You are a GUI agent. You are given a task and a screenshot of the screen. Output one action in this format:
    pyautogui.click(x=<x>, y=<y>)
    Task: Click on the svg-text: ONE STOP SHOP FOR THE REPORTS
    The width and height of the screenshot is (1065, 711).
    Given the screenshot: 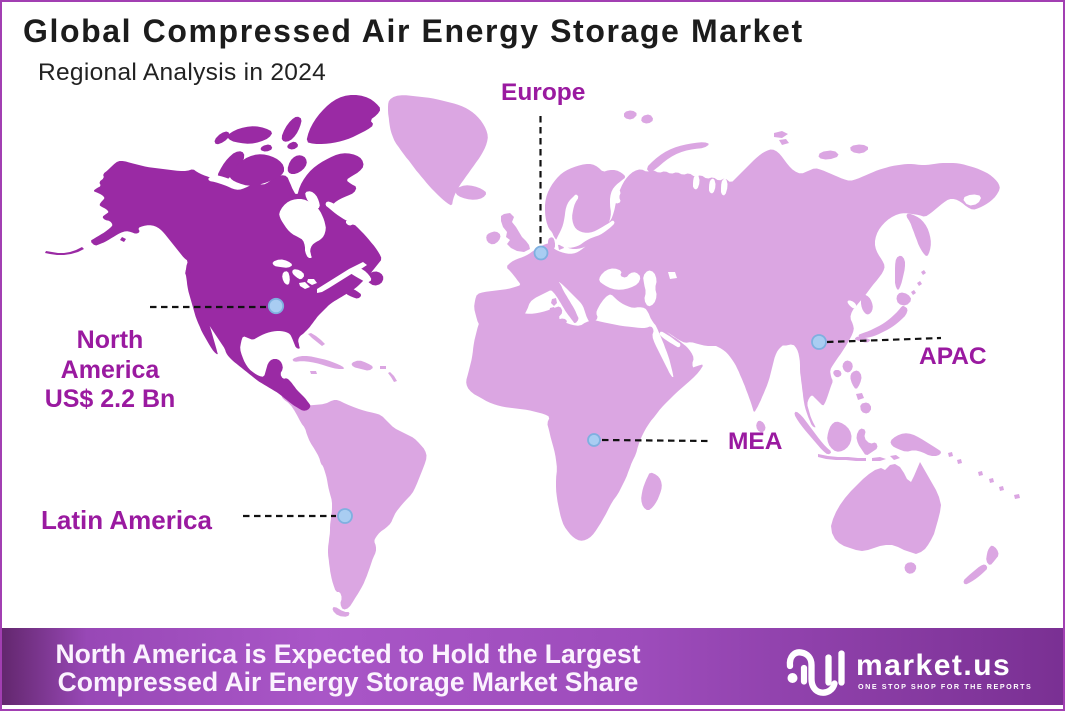 What is the action you would take?
    pyautogui.click(x=945, y=686)
    